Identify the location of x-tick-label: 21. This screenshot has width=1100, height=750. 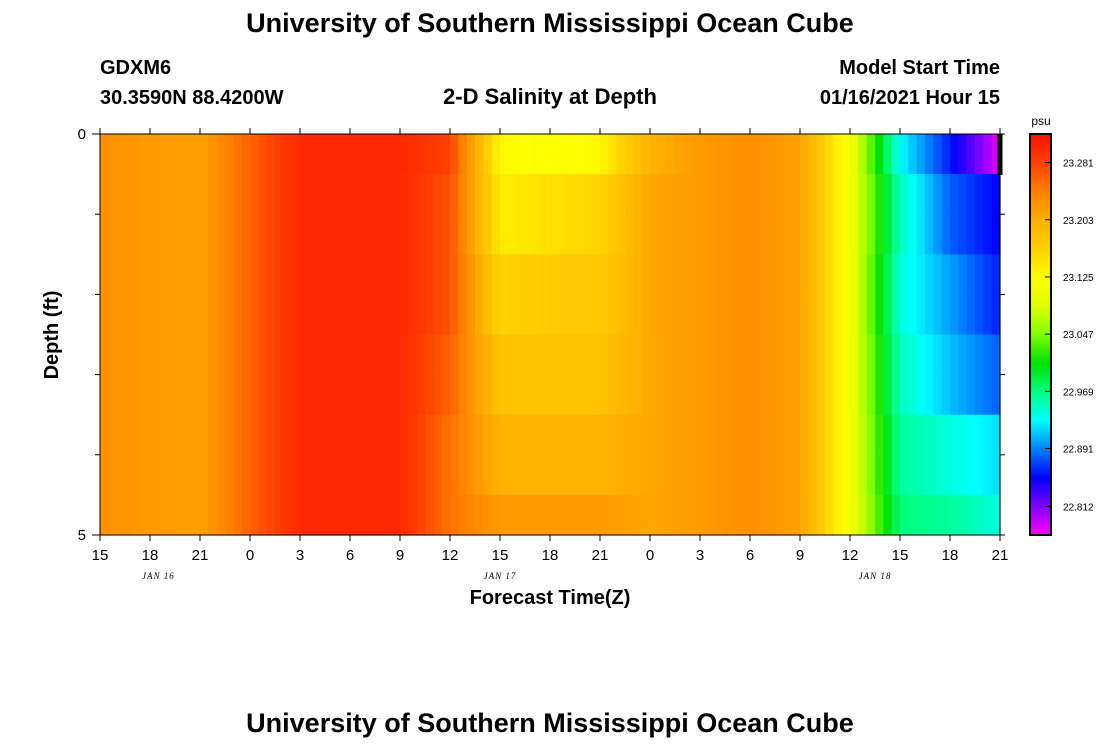
(1000, 555).